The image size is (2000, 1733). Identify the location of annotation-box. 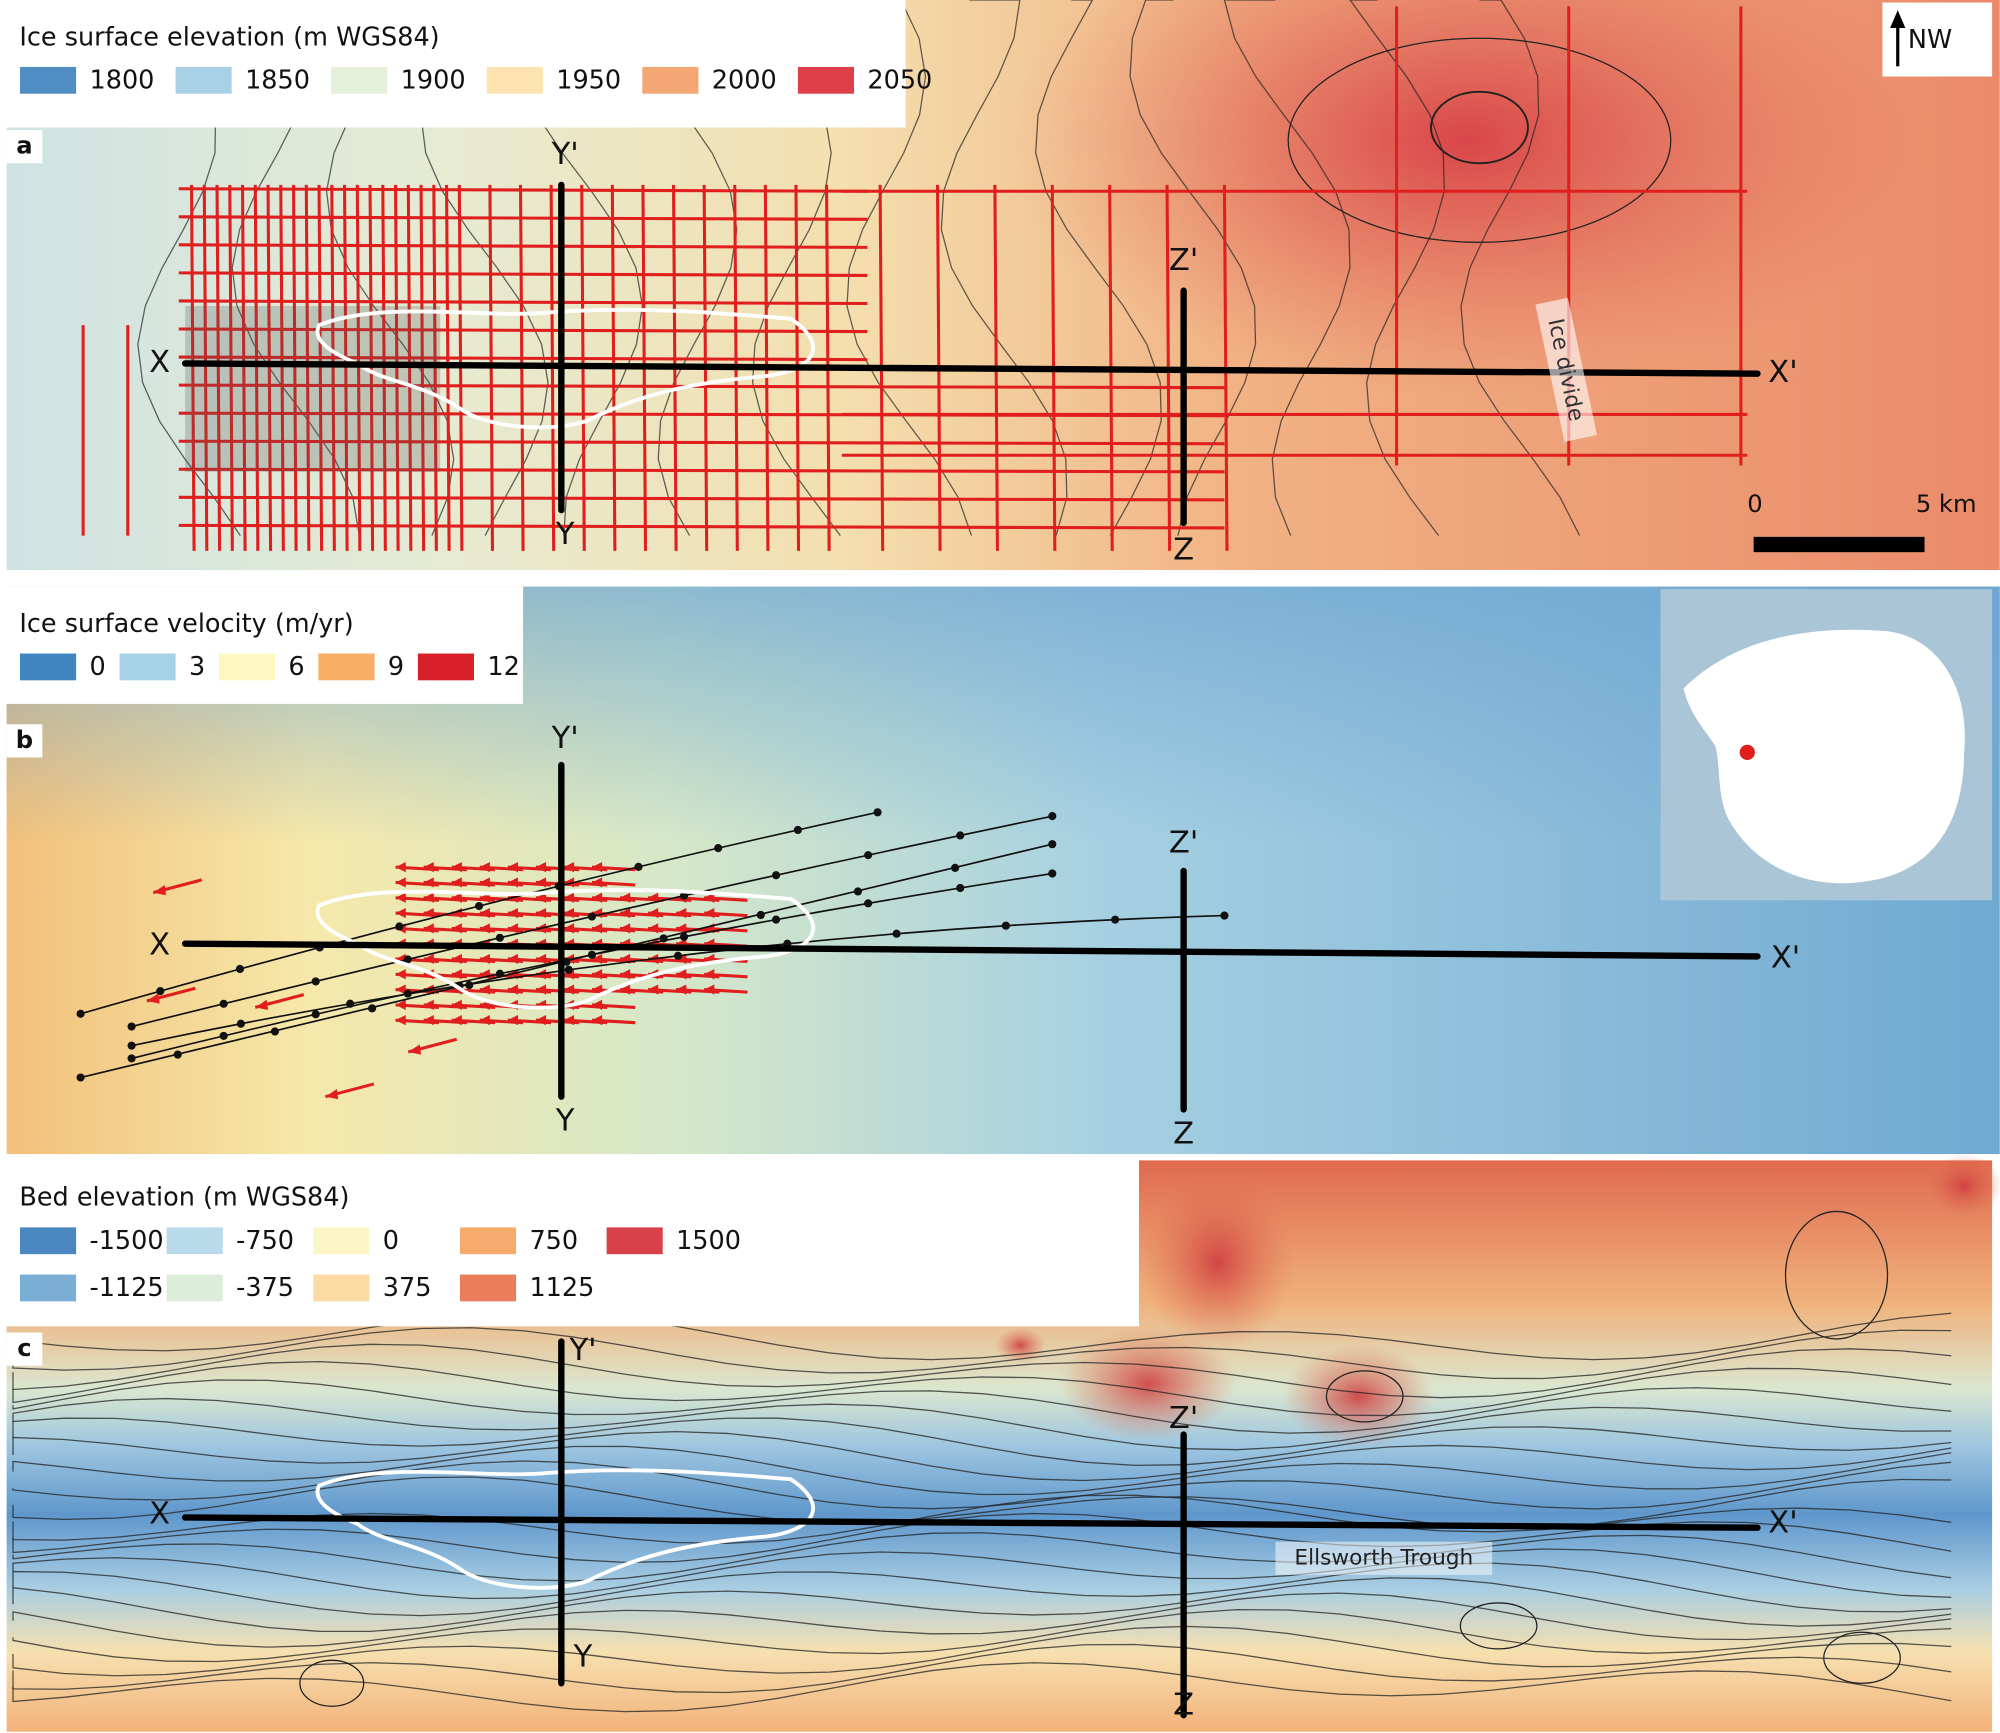
(1384, 1558).